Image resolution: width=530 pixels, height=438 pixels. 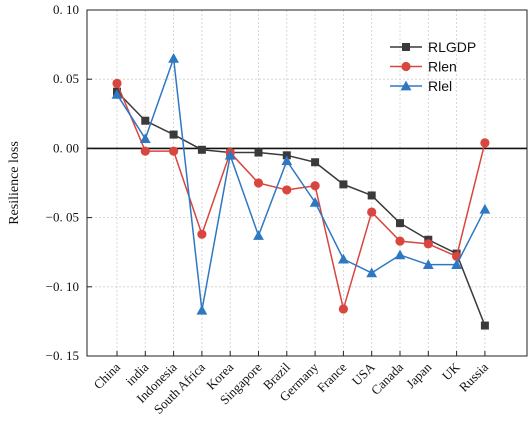 I want to click on x-tick-label: Russia, so click(x=473, y=376).